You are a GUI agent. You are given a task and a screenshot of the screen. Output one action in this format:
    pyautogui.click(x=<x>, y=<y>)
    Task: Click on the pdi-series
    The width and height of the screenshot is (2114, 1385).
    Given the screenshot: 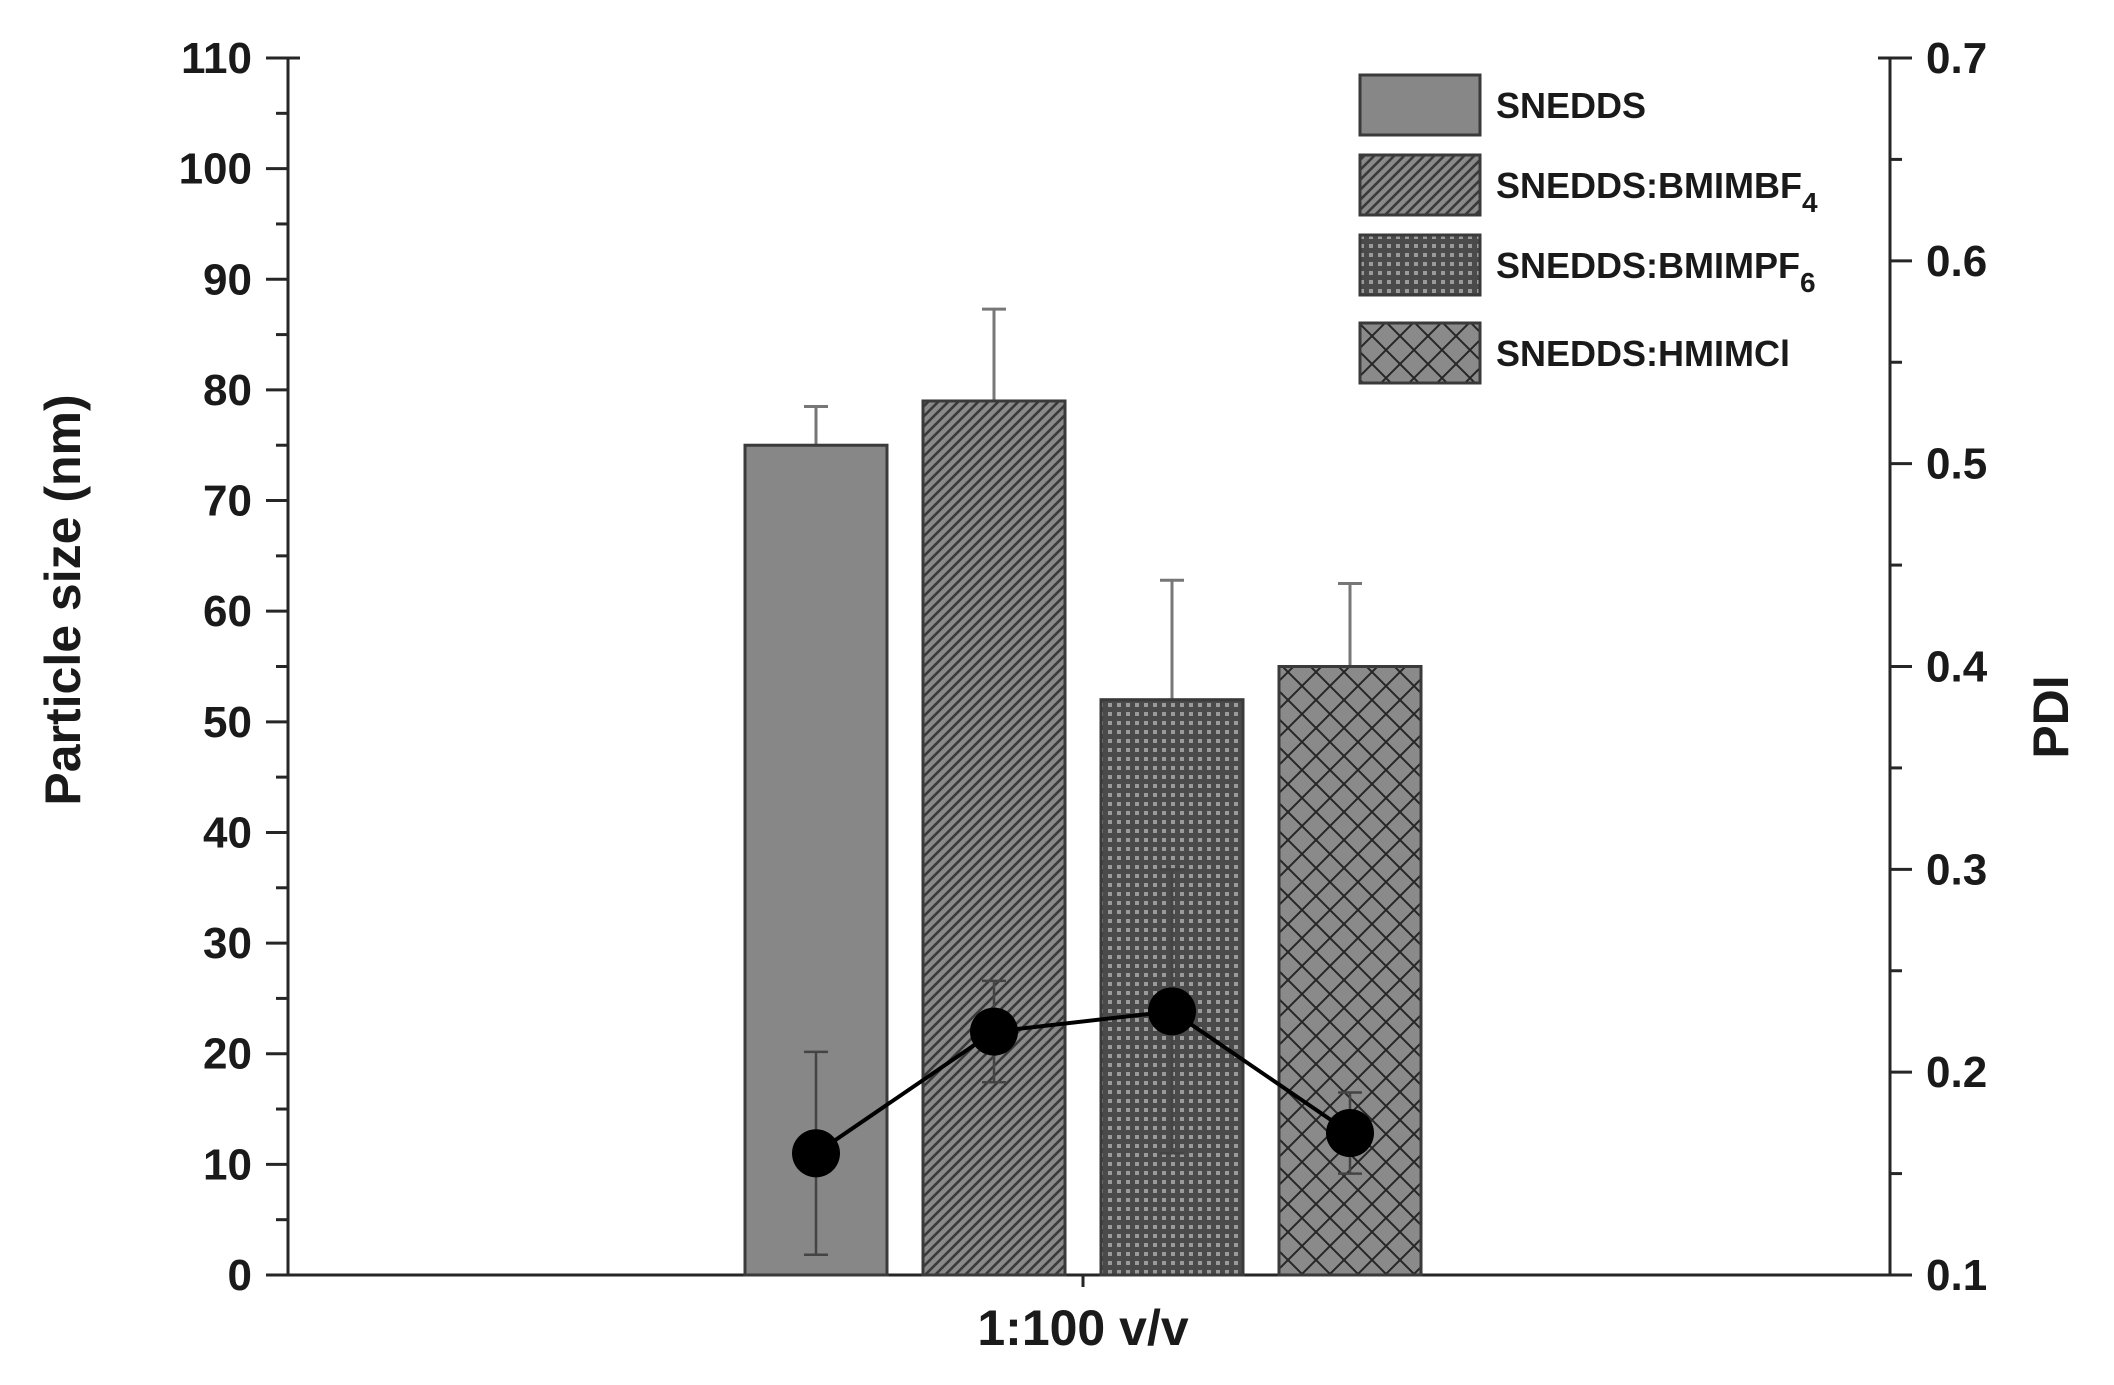 What is the action you would take?
    pyautogui.click(x=1083, y=1062)
    